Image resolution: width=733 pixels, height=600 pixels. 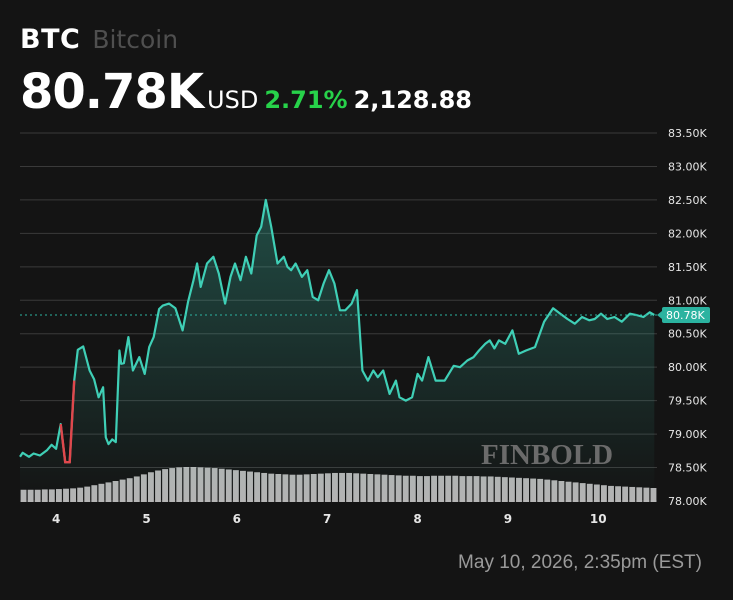 I want to click on x-tick-label: 7, so click(x=327, y=519).